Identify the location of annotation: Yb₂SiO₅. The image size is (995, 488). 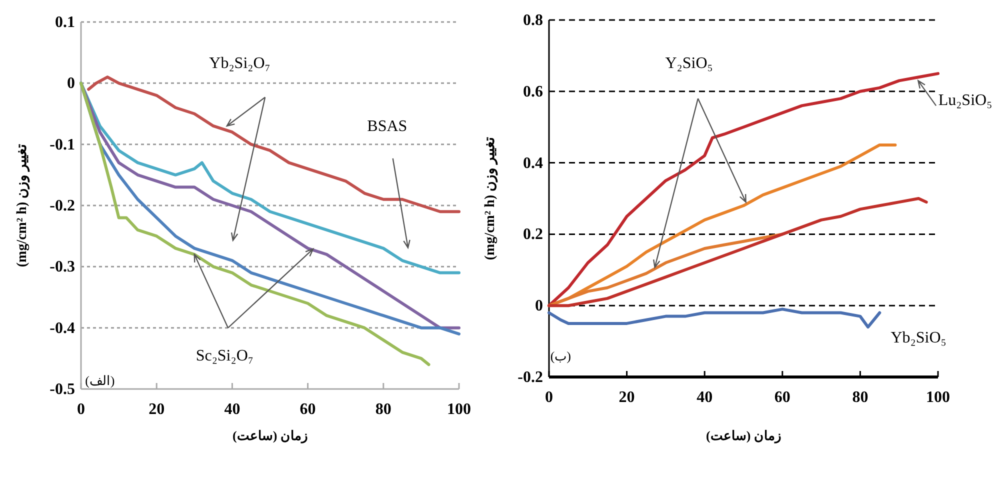
(918, 338).